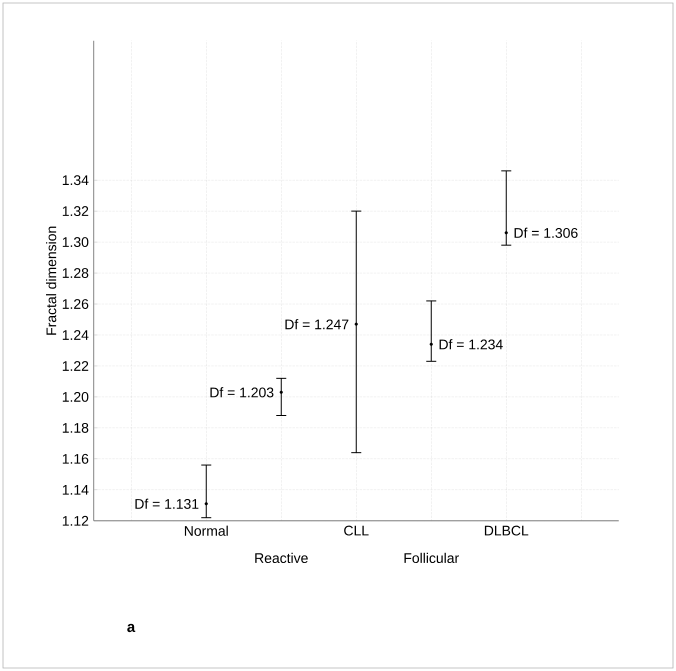 This screenshot has height=671, width=676. Describe the element at coordinates (242, 392) in the screenshot. I see `data-label: Df = 1.203` at that location.